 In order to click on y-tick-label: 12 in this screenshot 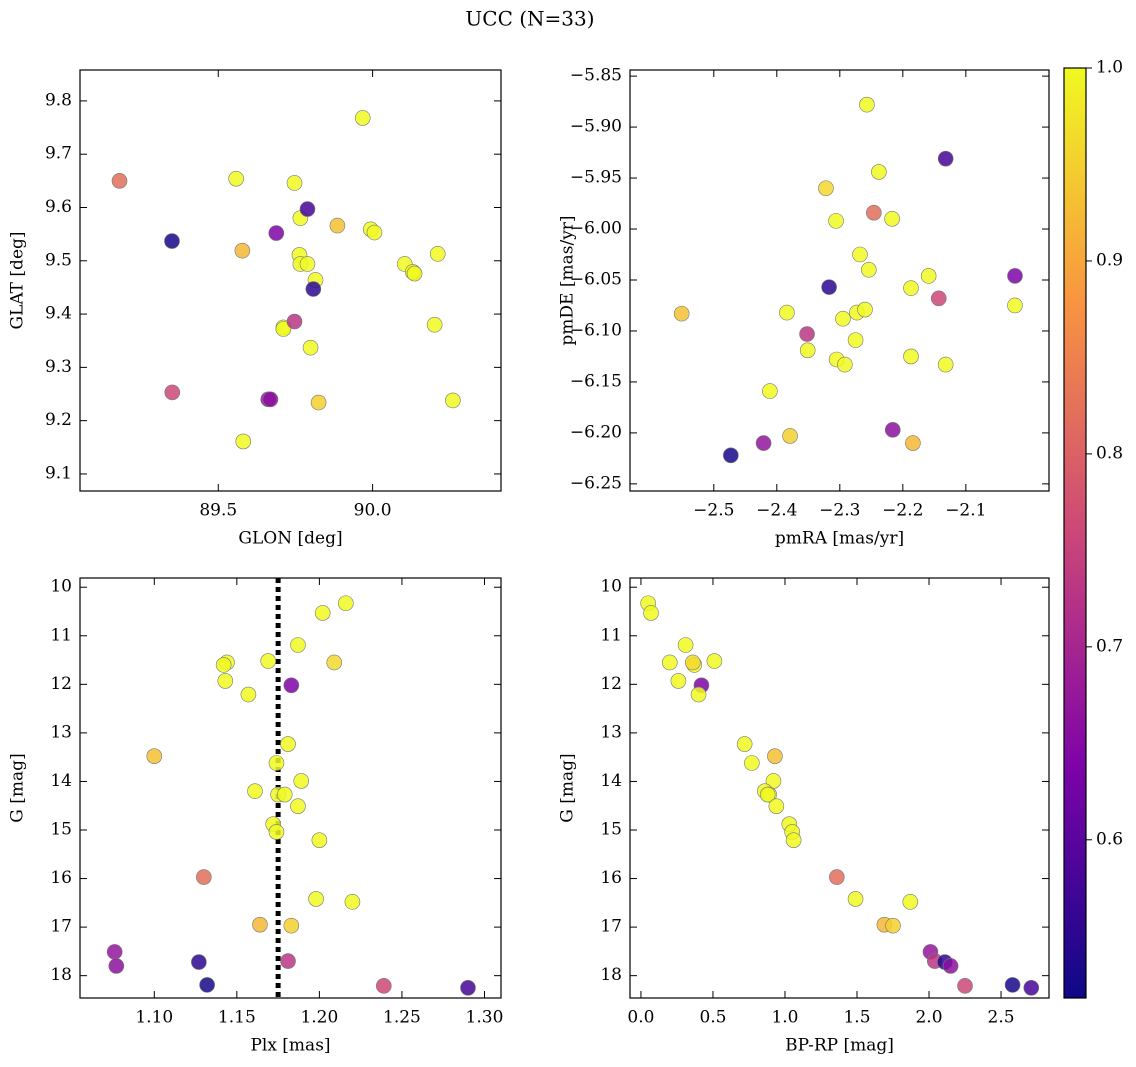, I will do `click(611, 684)`.